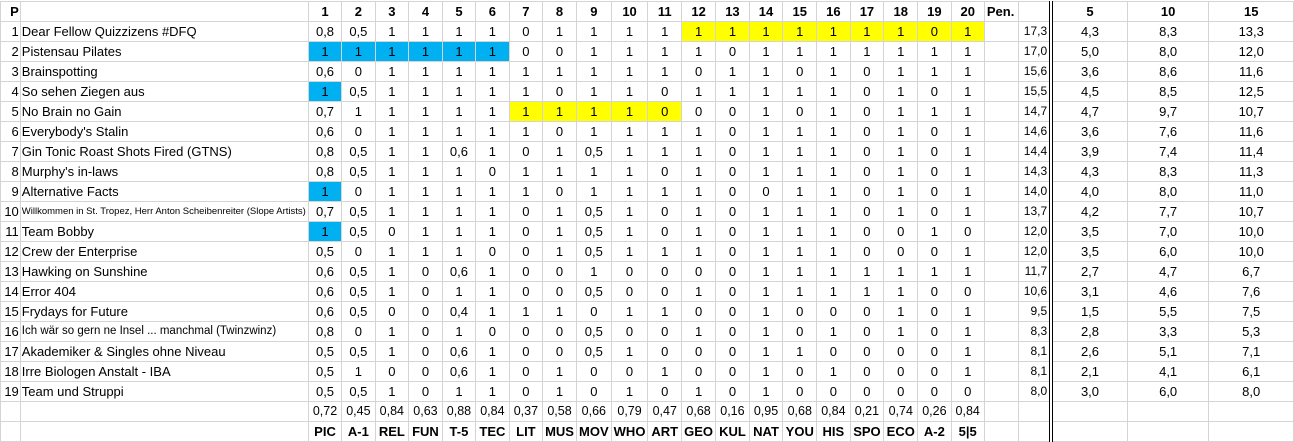 The height and width of the screenshot is (442, 1294). I want to click on after-round-cell: 12,0, so click(1251, 51).